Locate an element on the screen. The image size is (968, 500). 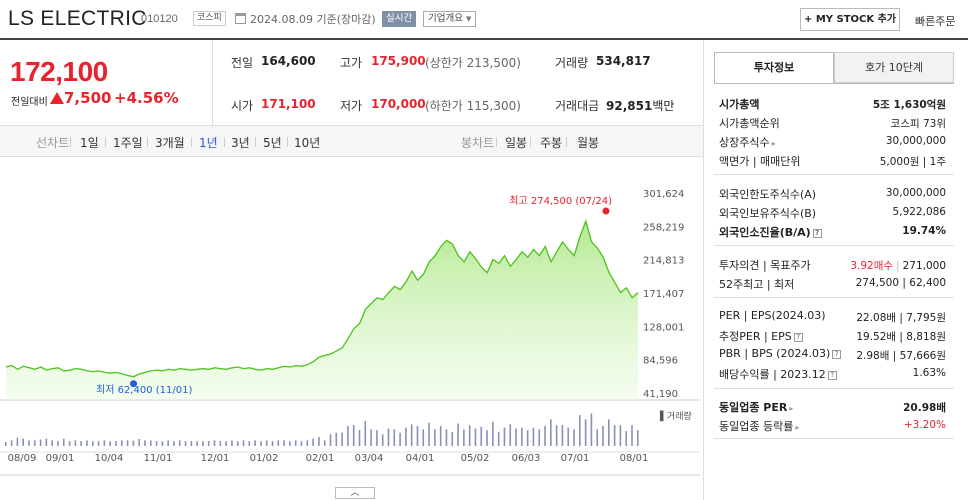
foreign-hold-label: 외국인보유주식수(B) is located at coordinates (768, 213).